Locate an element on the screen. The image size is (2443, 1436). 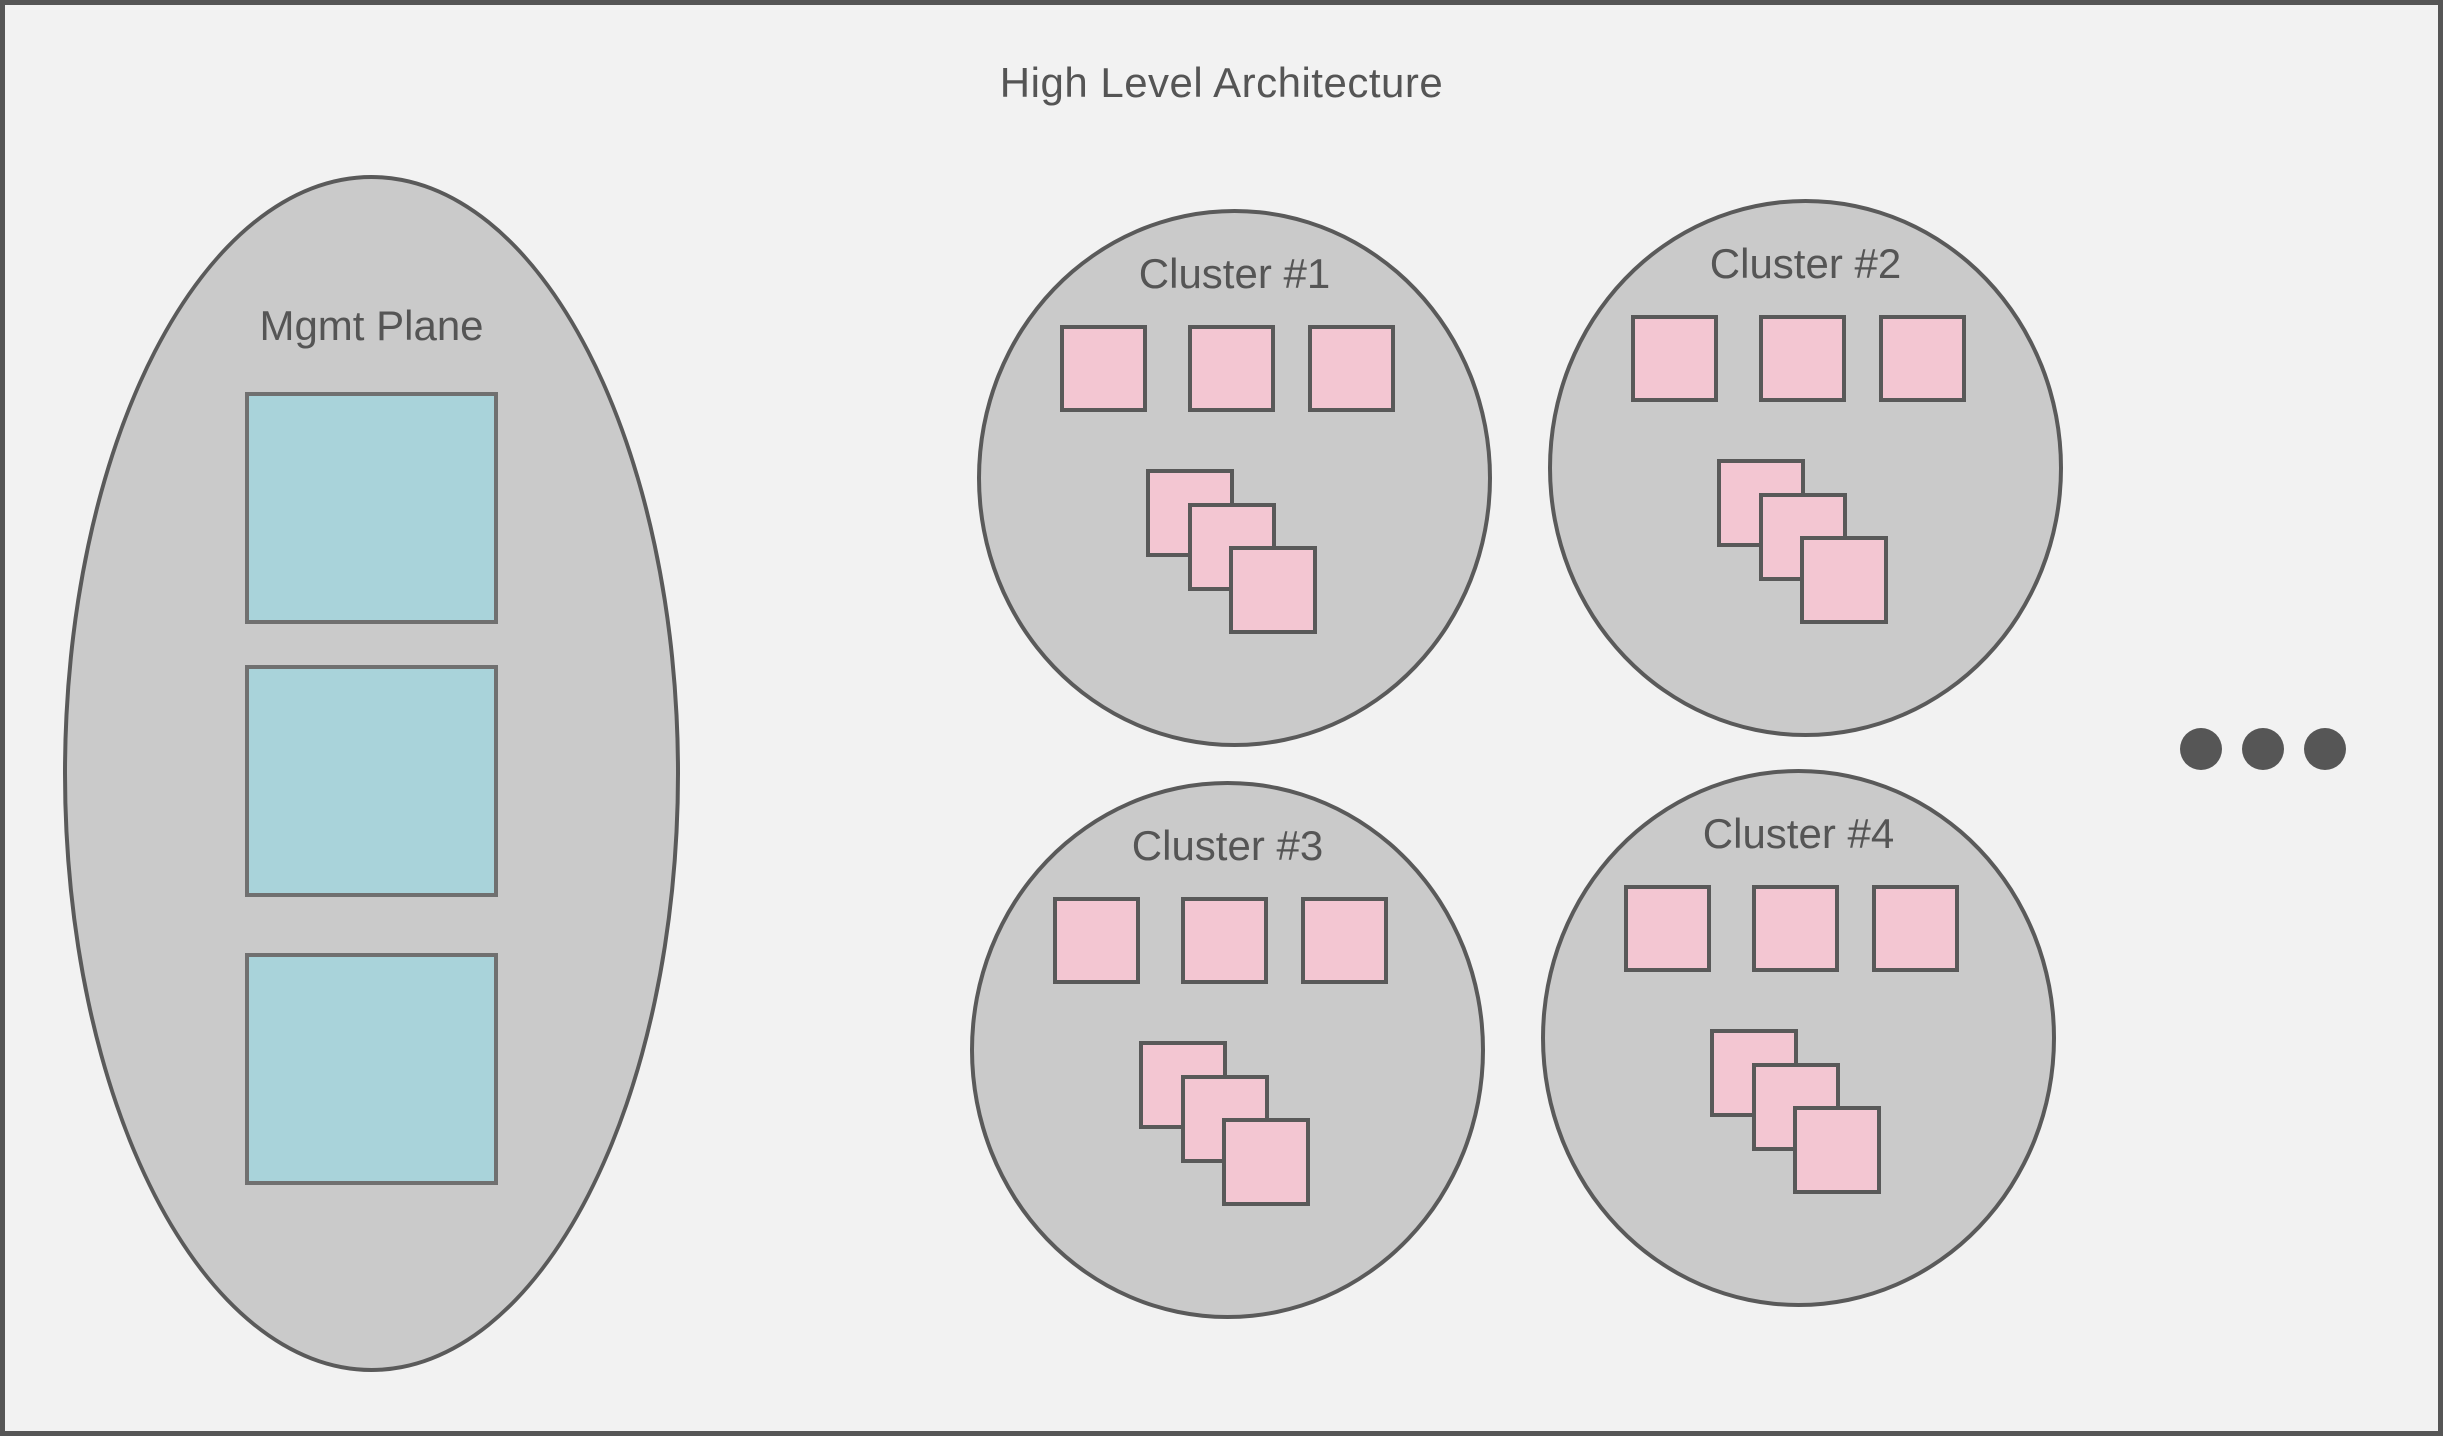
cluster-4-ellipse: Cluster #4 is located at coordinates (1798, 1038).